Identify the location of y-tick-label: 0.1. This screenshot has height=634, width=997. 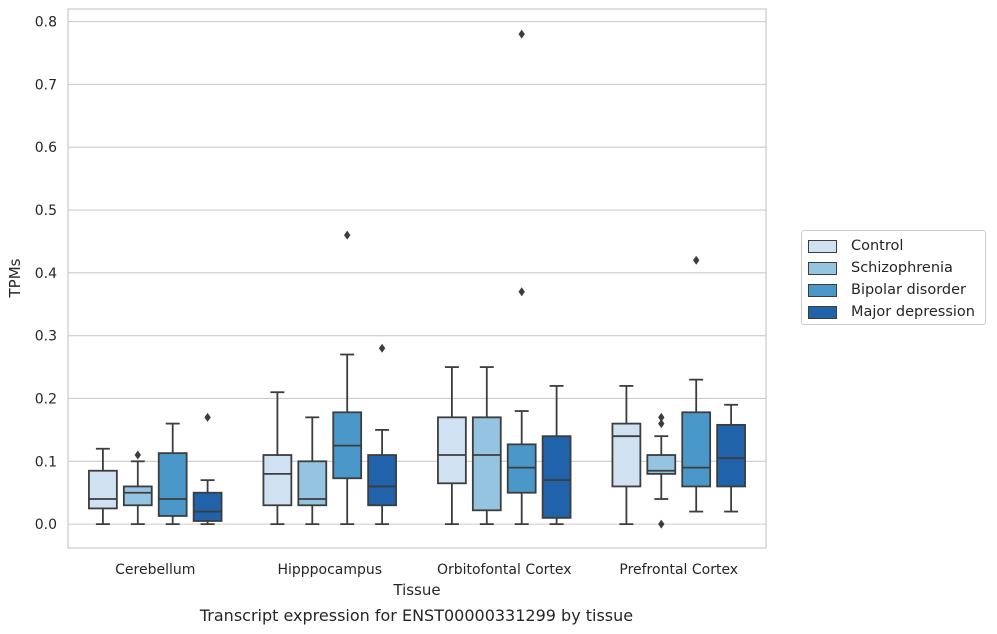
(46, 462).